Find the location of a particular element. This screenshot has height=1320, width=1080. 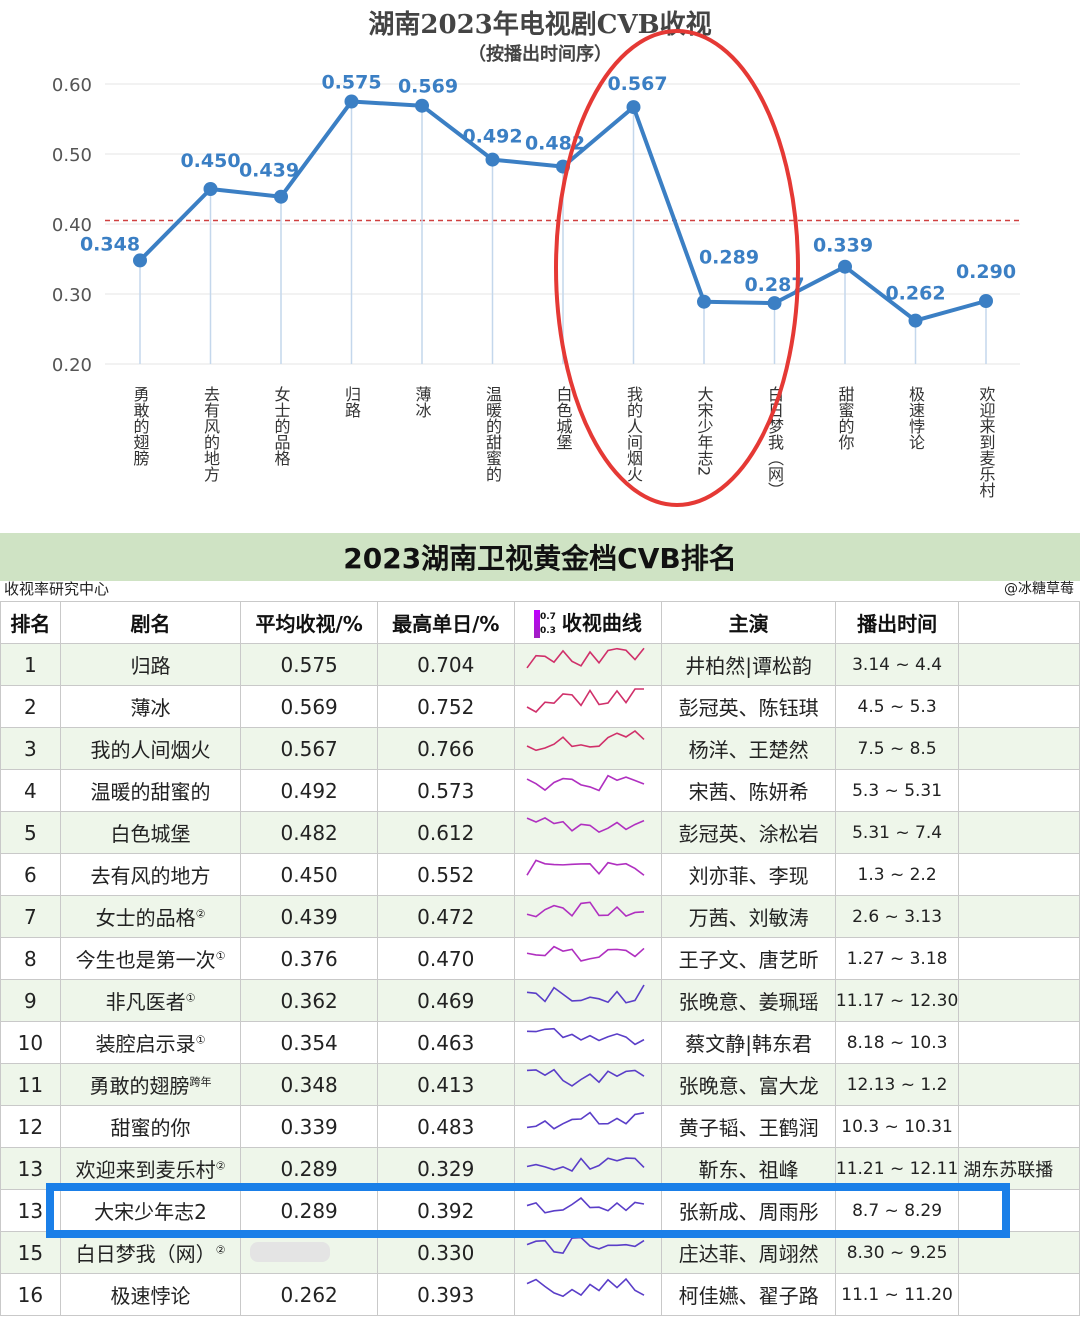

table-title: 2023湖南卫视黄金档CVB排名 is located at coordinates (540, 558).